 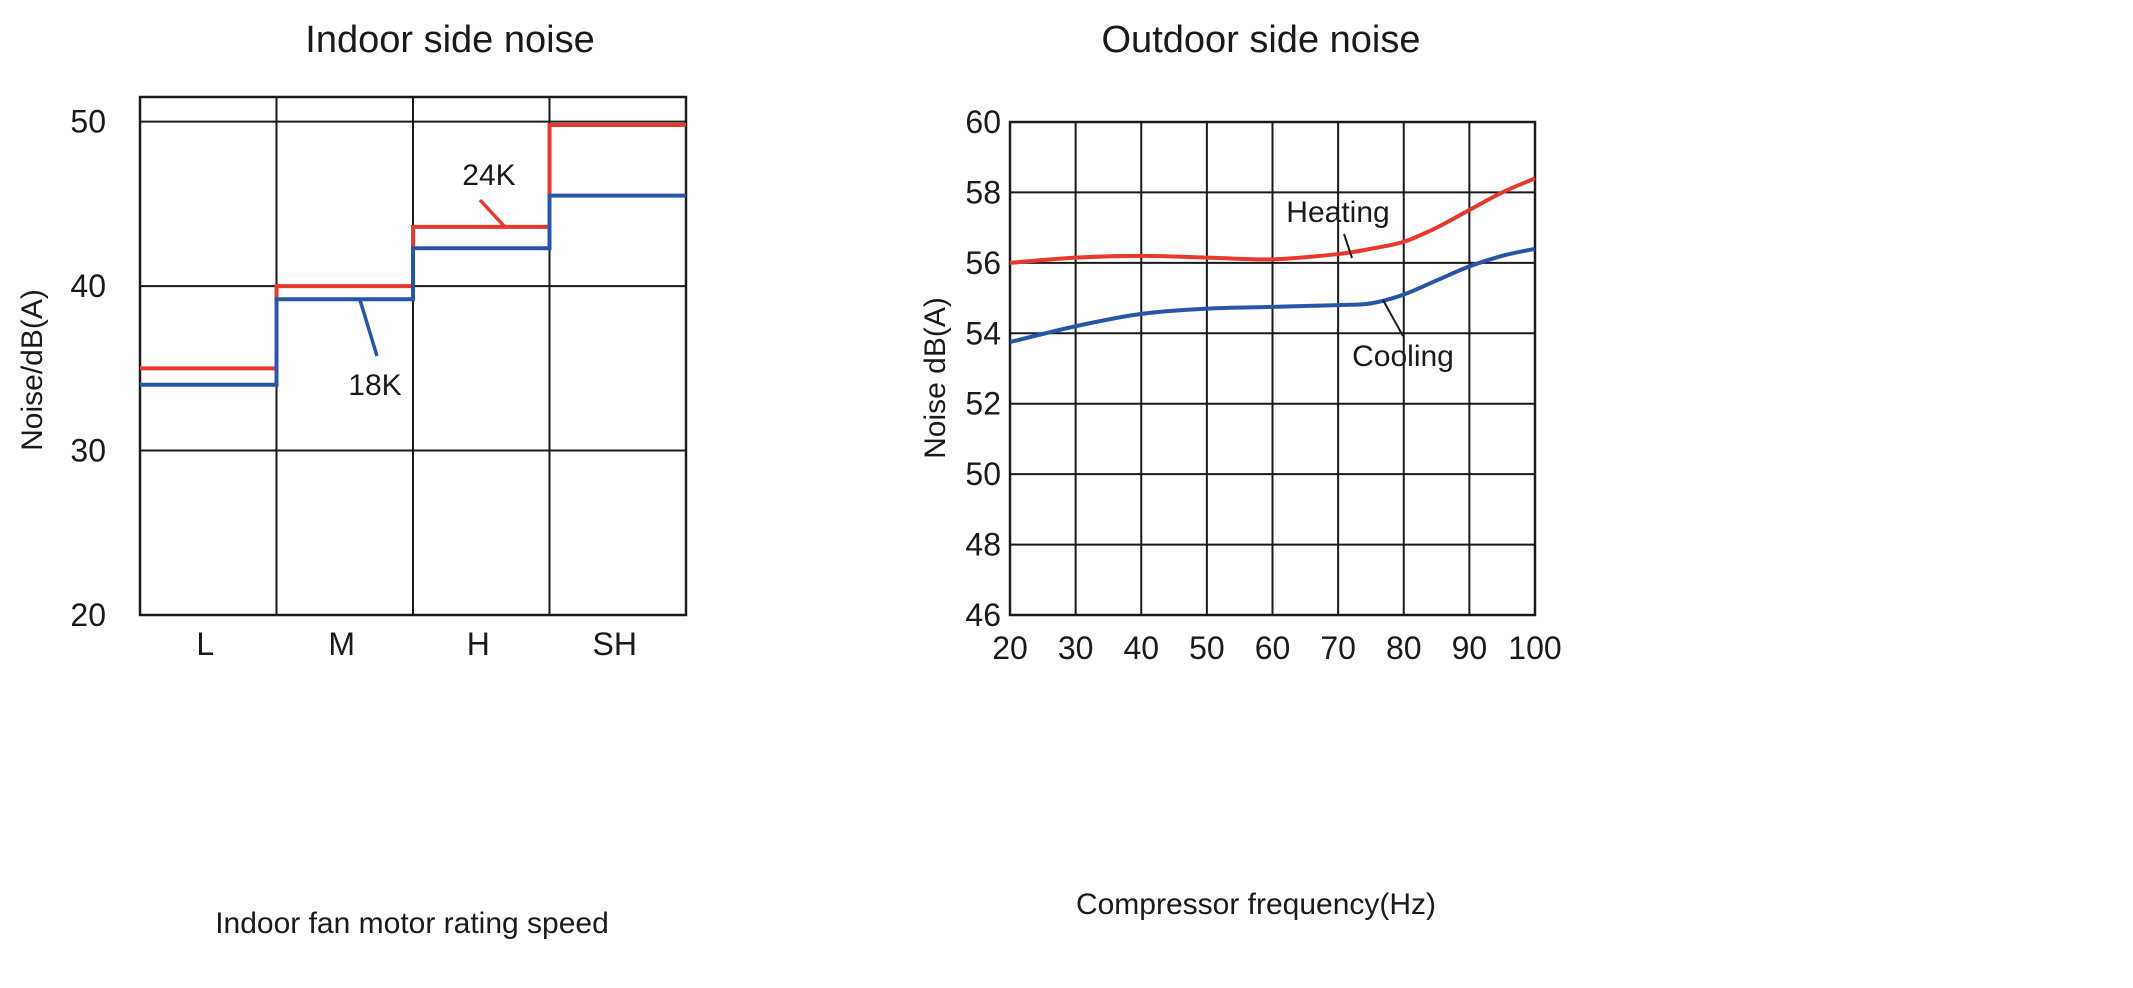 I want to click on outdoor-y-tick-label: 46, so click(x=983, y=615).